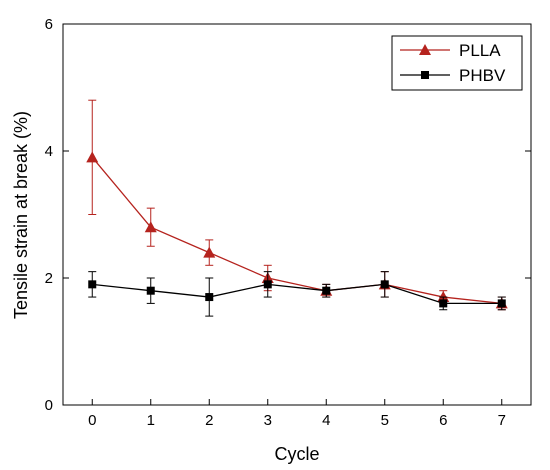  Describe the element at coordinates (209, 420) in the screenshot. I see `x-tick-label: 2` at that location.